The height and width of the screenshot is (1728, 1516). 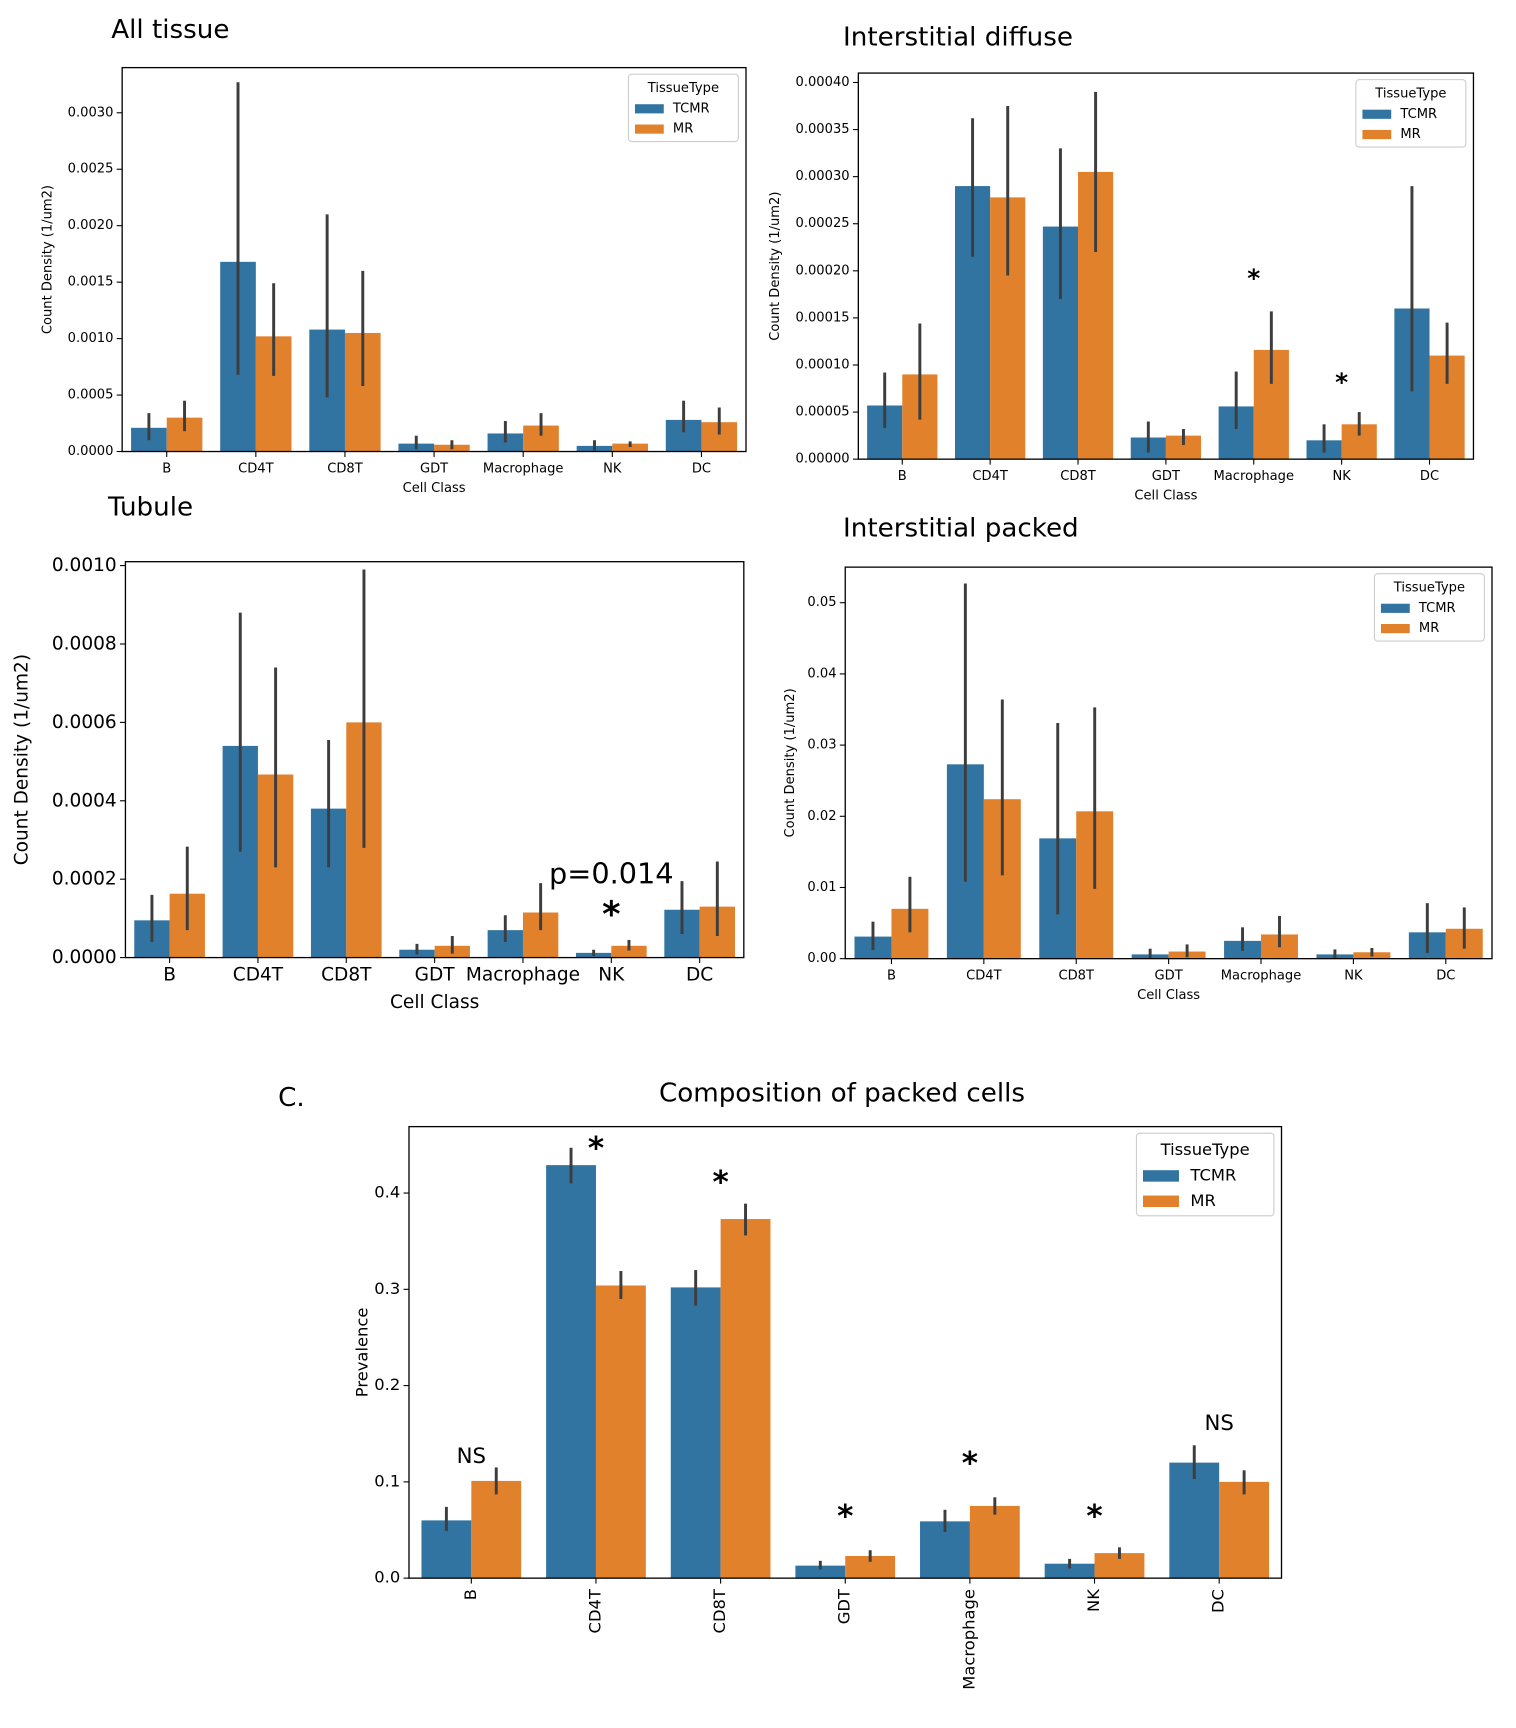 What do you see at coordinates (821, 887) in the screenshot?
I see `y-tick-label: 0.01` at bounding box center [821, 887].